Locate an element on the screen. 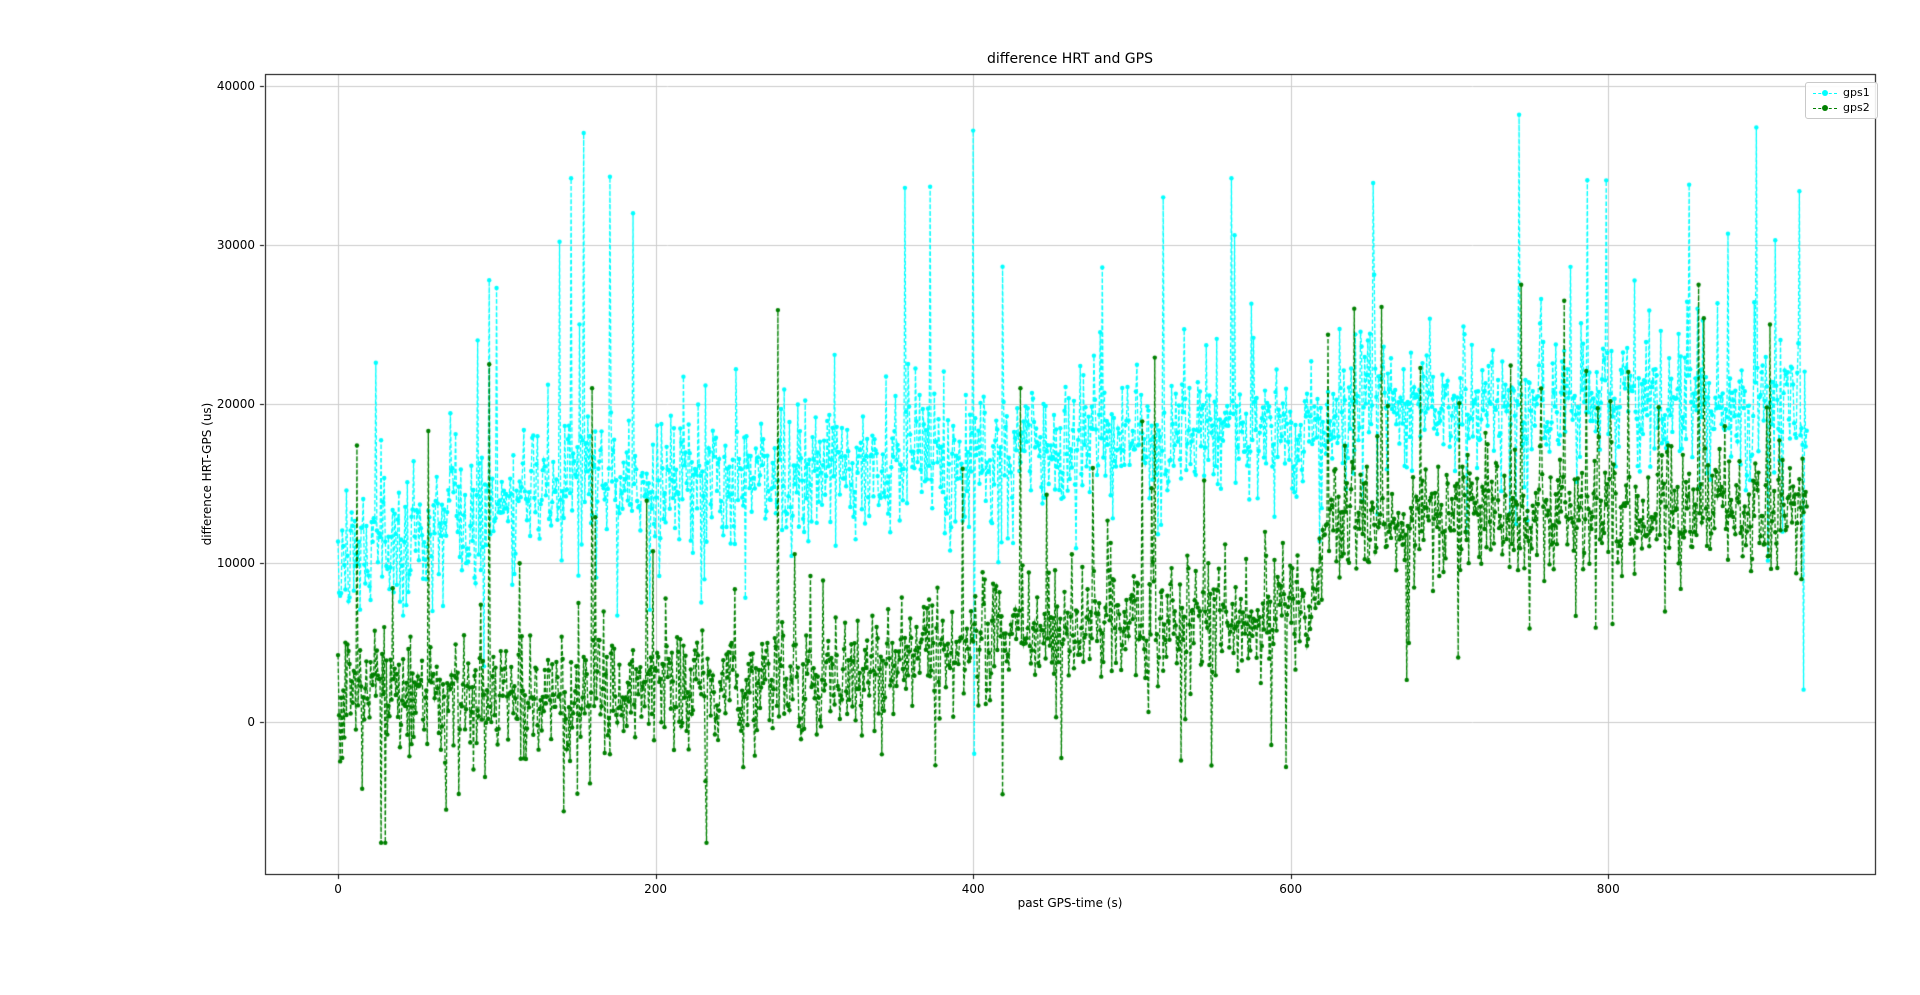 This screenshot has height=995, width=1920. y-tick-label: 20000 is located at coordinates (235, 404).